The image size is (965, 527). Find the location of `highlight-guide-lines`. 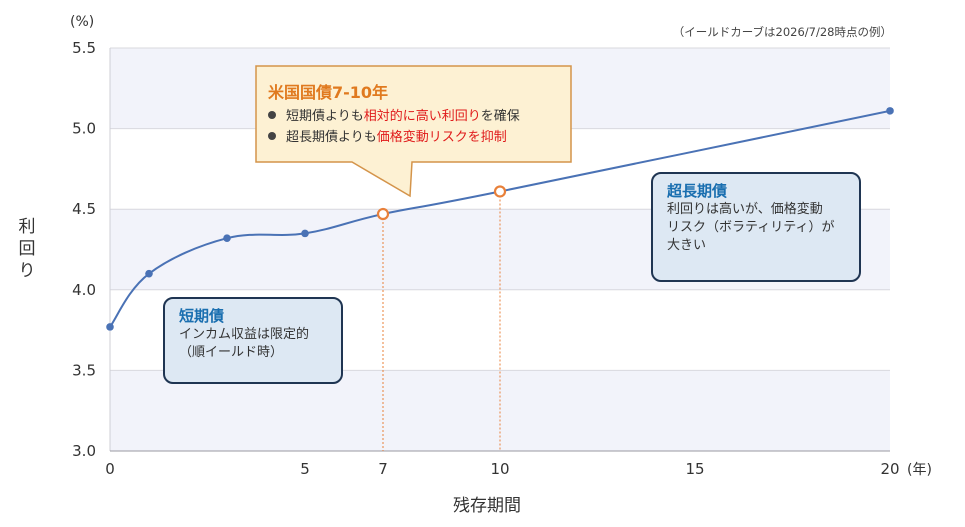

highlight-guide-lines is located at coordinates (441, 321).